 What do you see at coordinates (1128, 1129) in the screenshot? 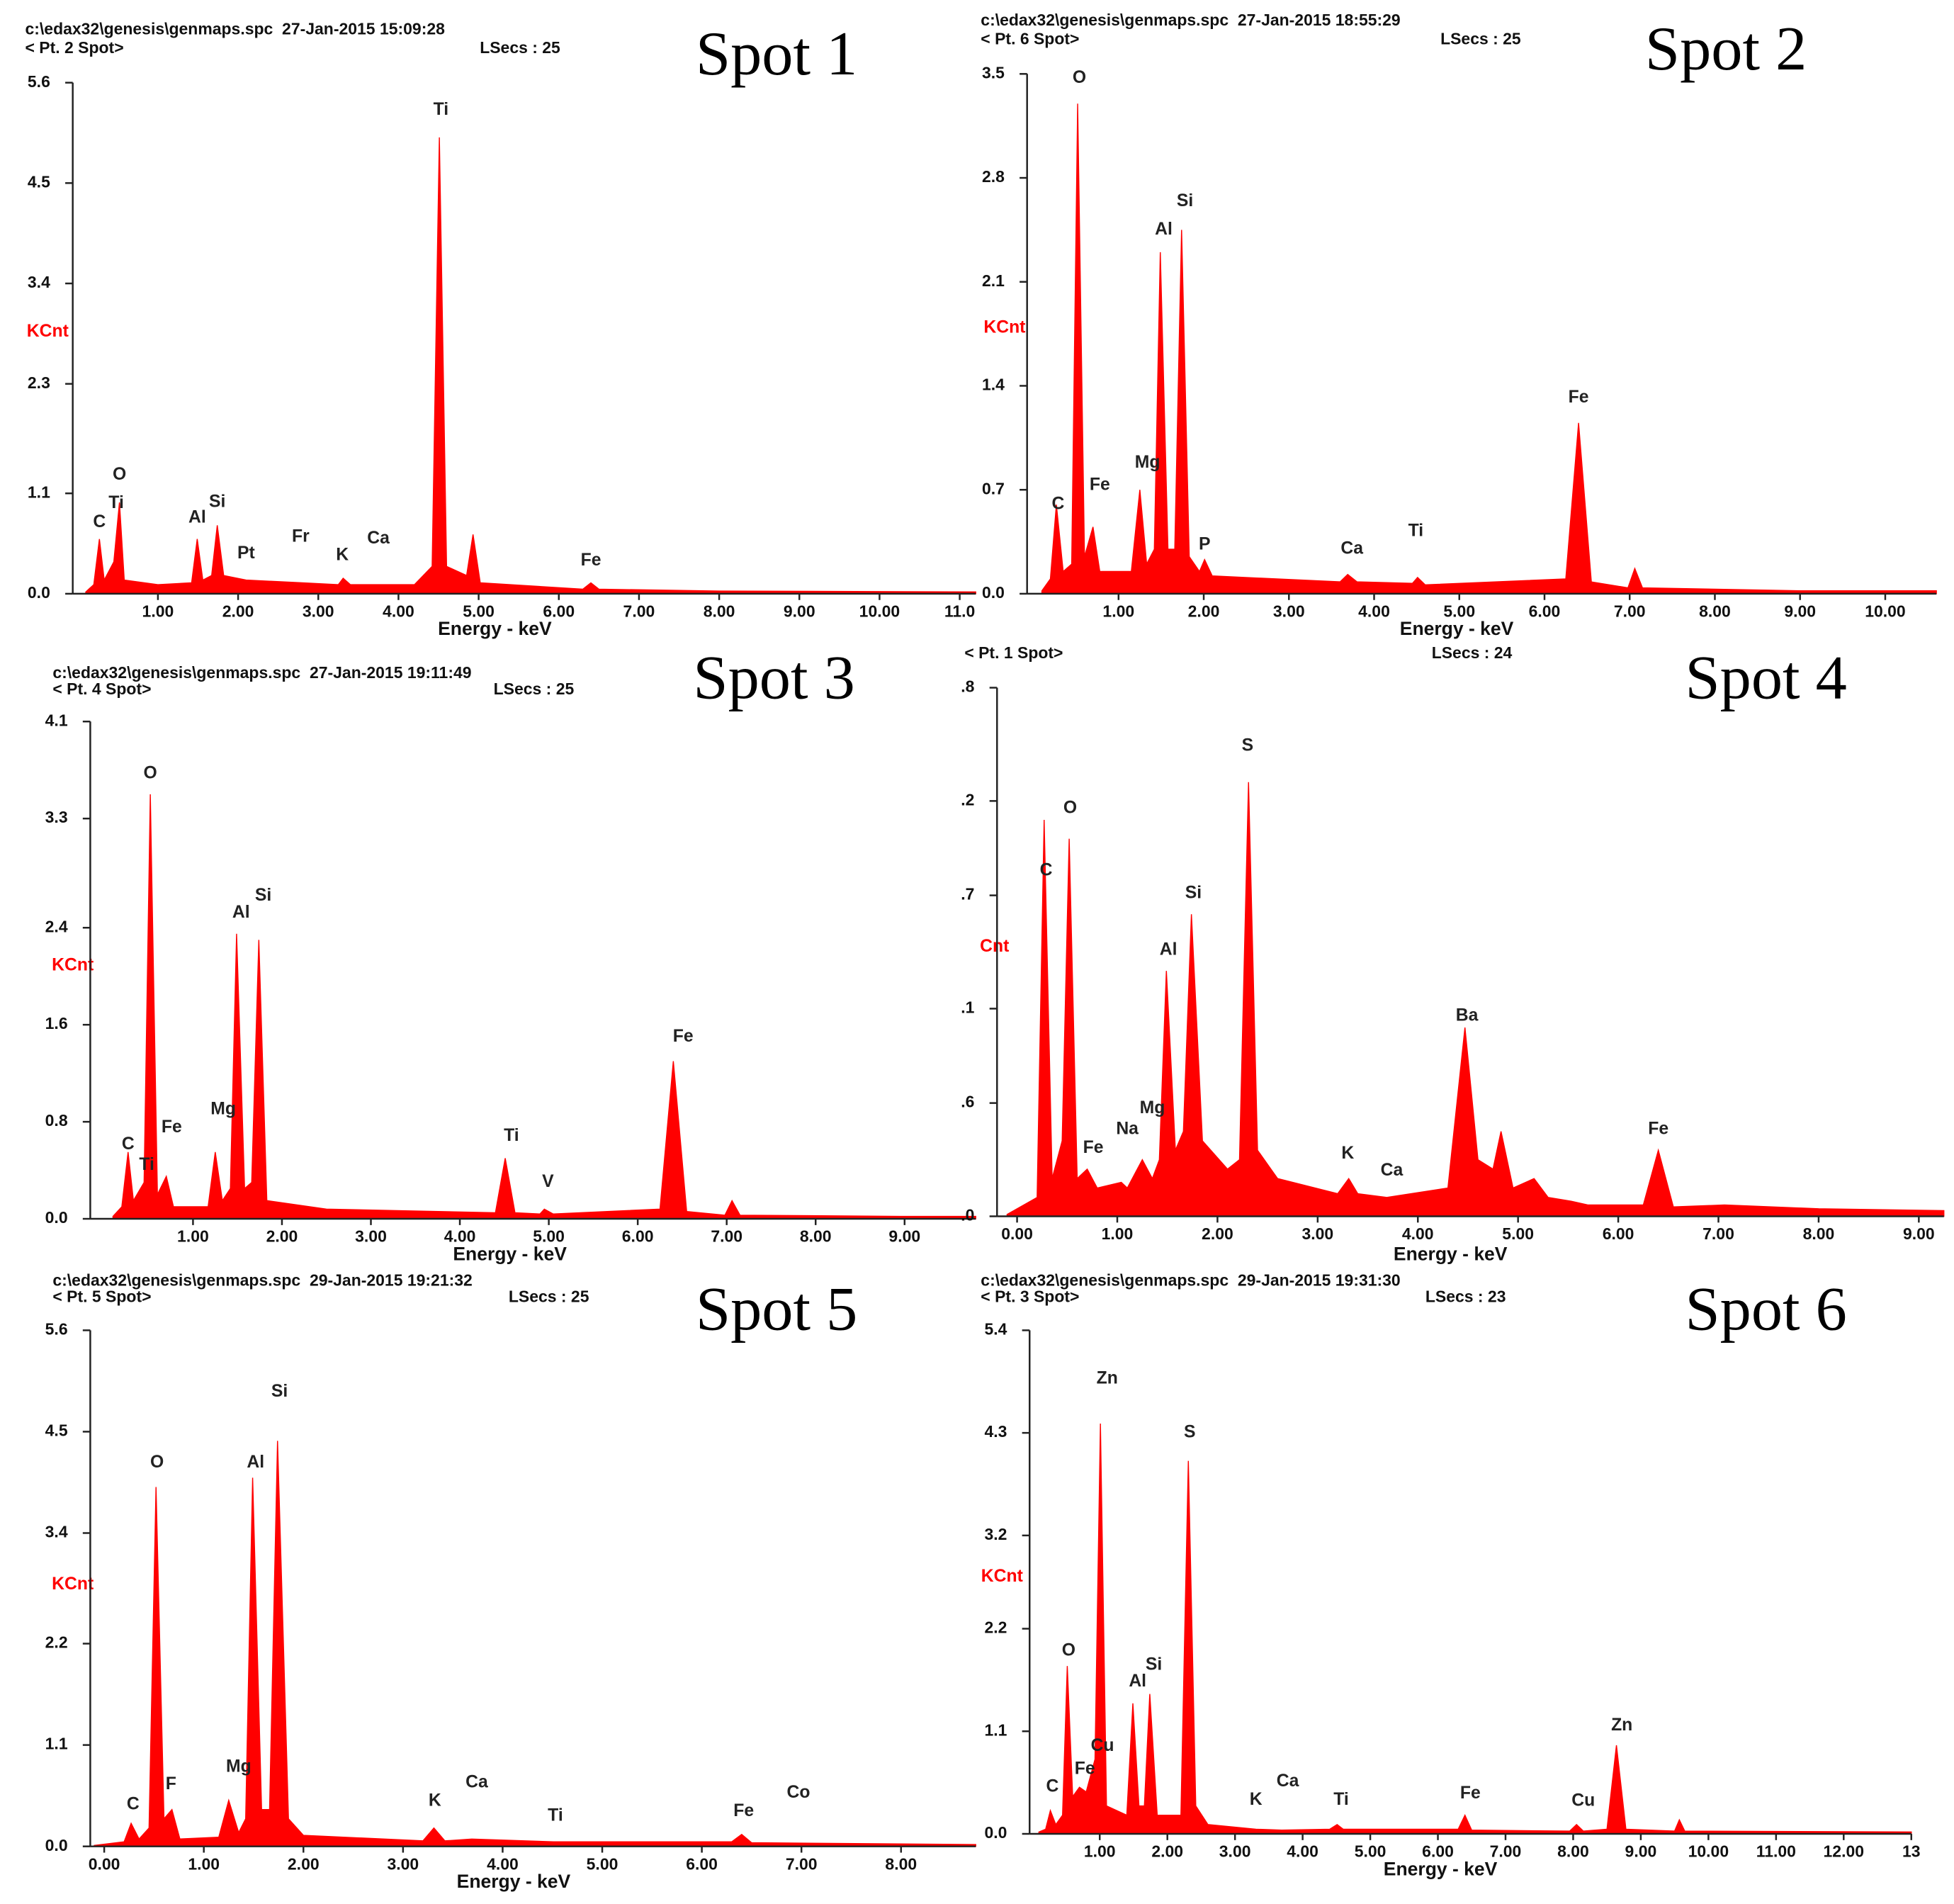
I see `peak-label: Na` at bounding box center [1128, 1129].